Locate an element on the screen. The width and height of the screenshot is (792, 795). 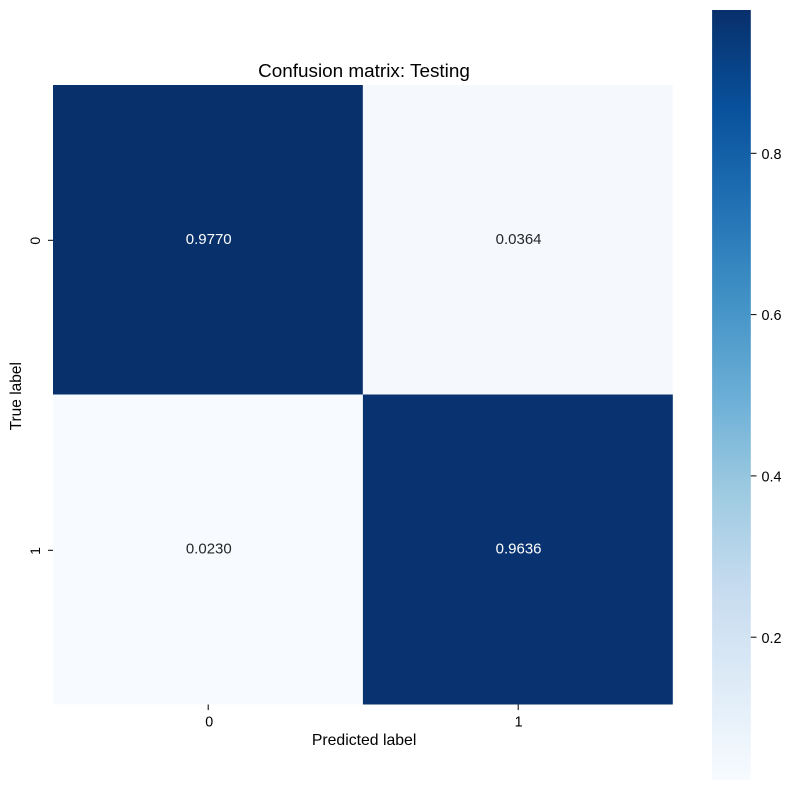
svg-text: 0.0364 is located at coordinates (519, 239).